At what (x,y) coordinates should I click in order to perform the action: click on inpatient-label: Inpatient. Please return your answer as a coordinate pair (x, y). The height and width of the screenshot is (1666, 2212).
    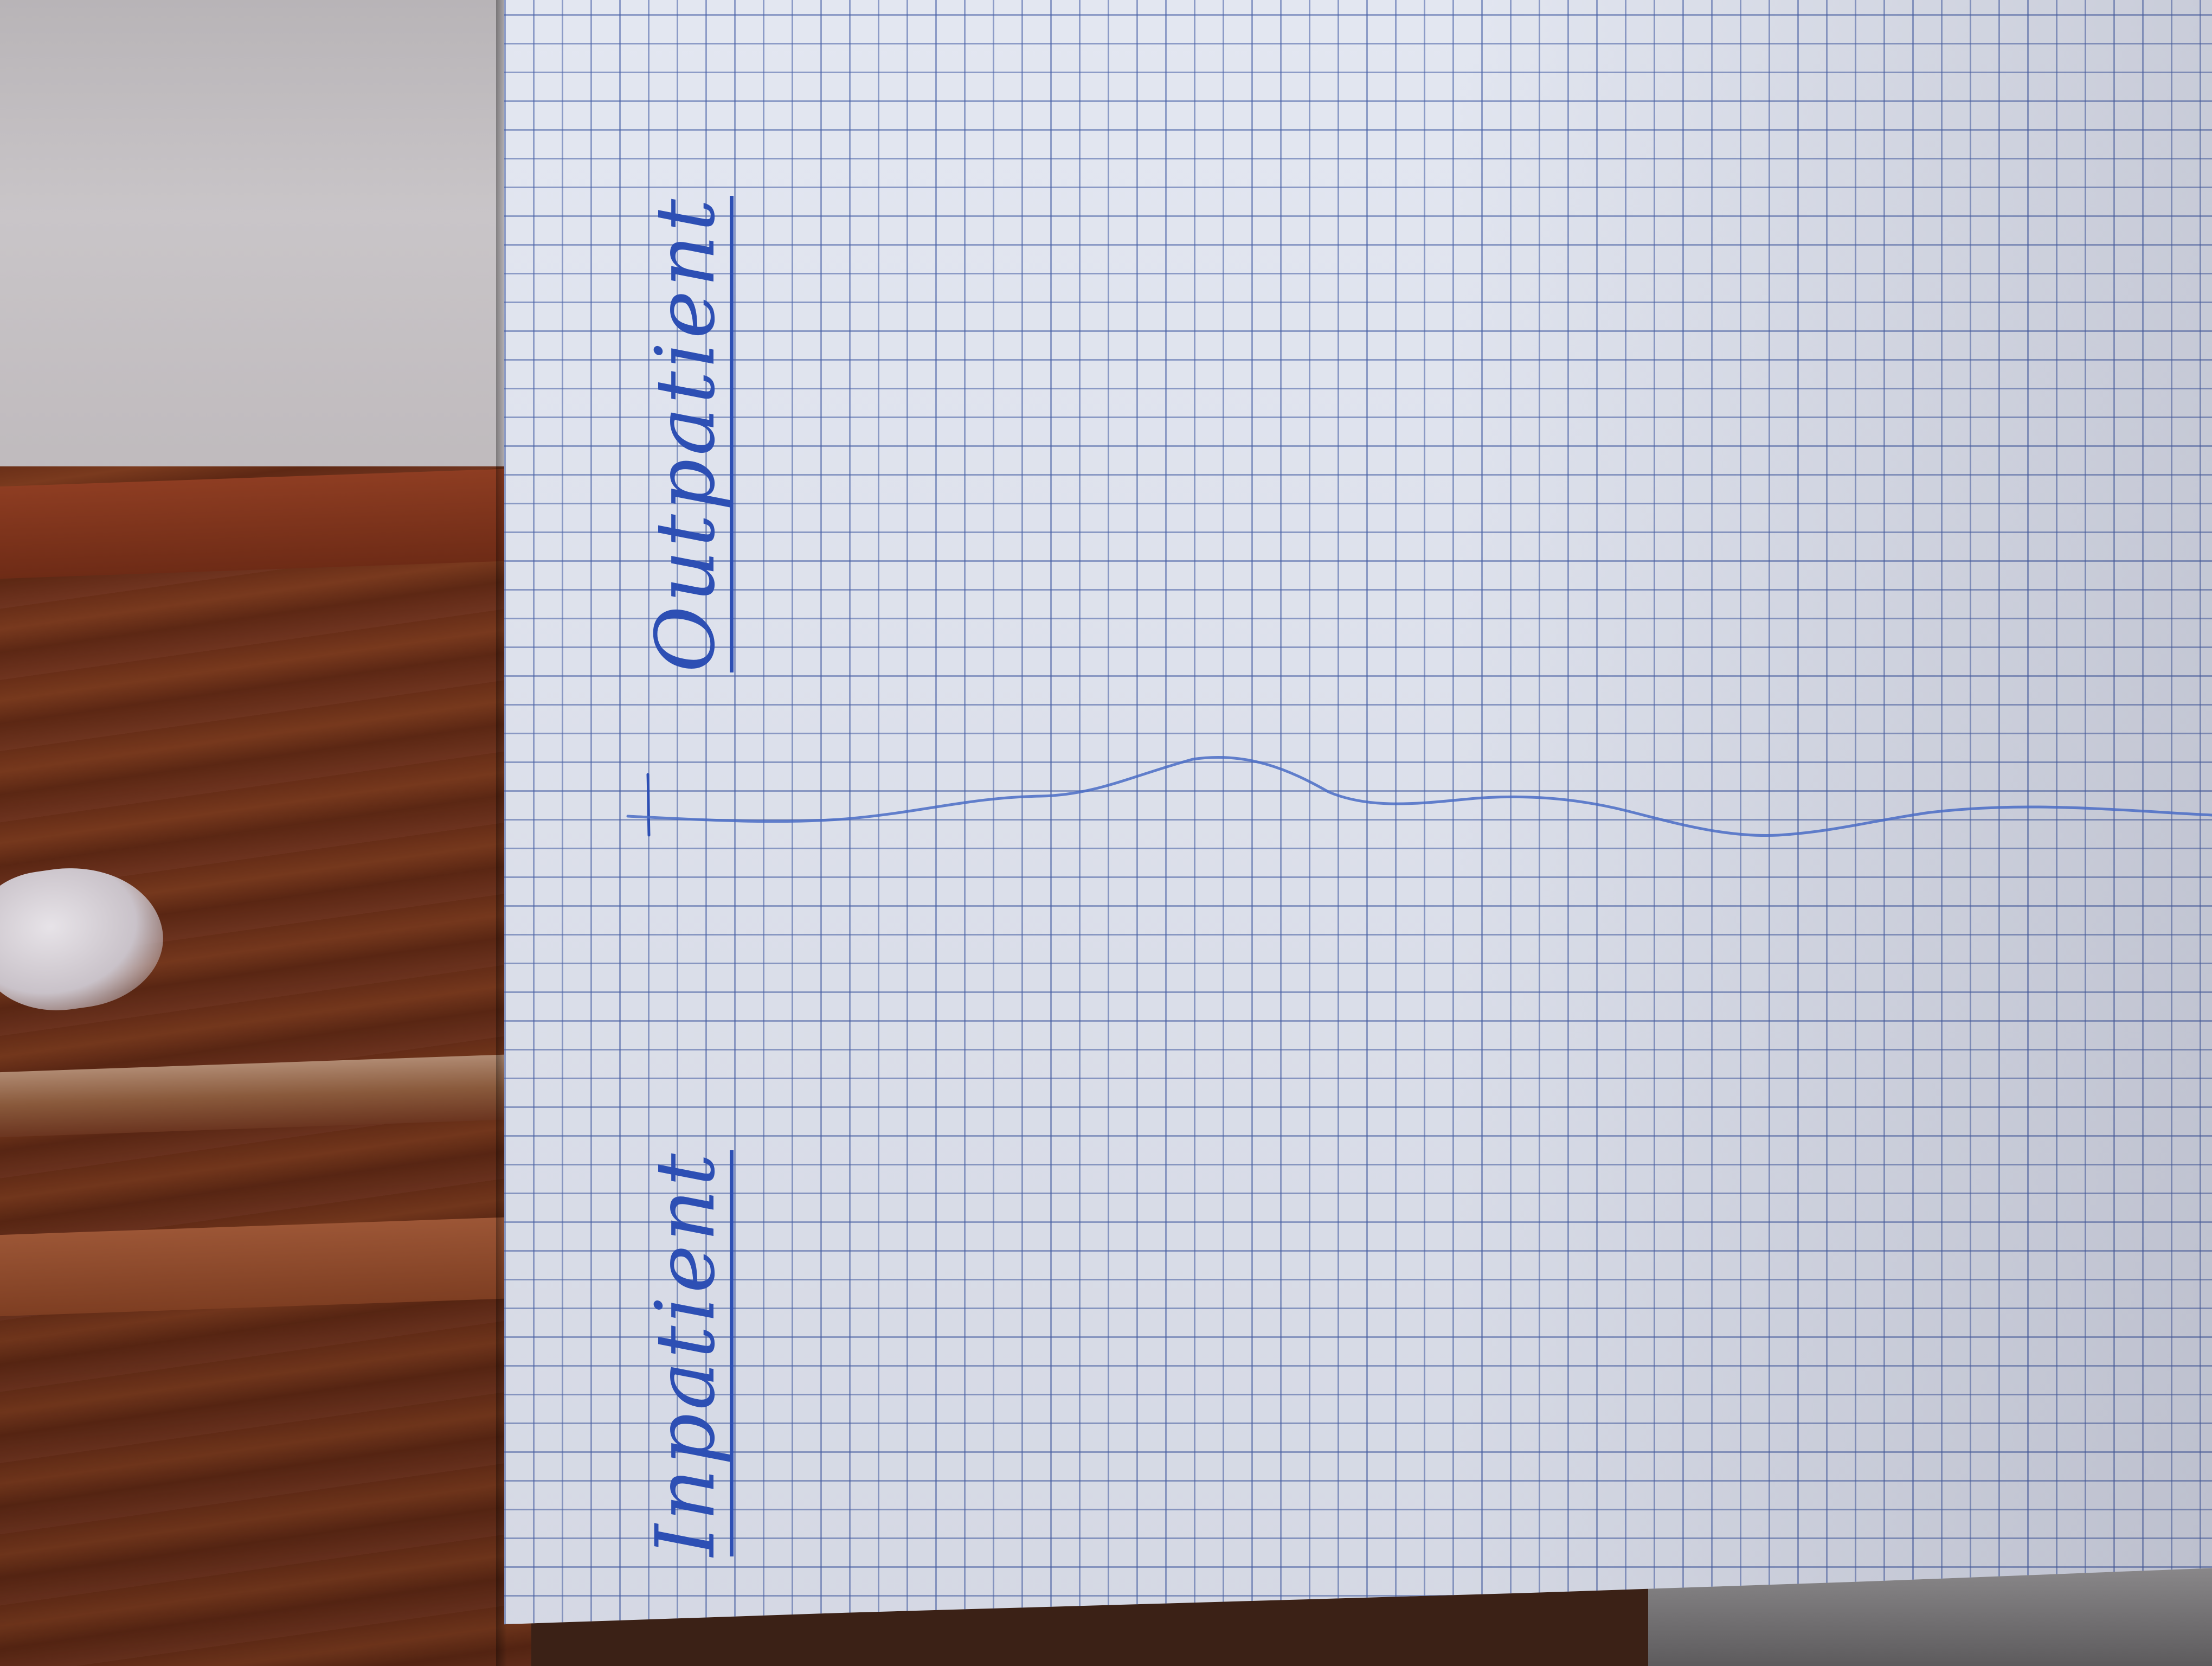
    Looking at the image, I should click on (686, 1353).